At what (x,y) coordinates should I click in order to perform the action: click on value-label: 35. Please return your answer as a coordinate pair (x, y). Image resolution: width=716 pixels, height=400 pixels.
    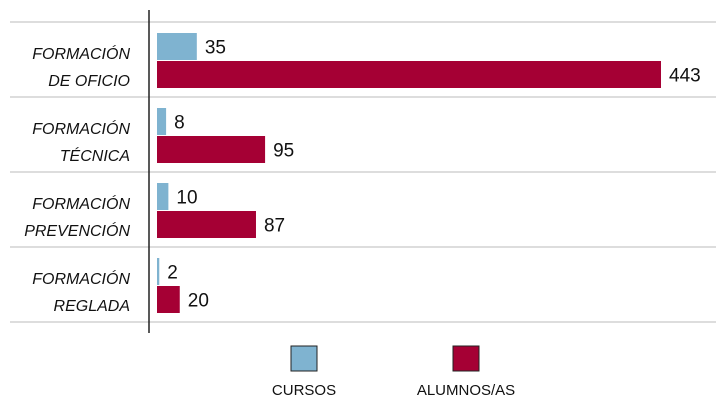
    Looking at the image, I should click on (215, 48).